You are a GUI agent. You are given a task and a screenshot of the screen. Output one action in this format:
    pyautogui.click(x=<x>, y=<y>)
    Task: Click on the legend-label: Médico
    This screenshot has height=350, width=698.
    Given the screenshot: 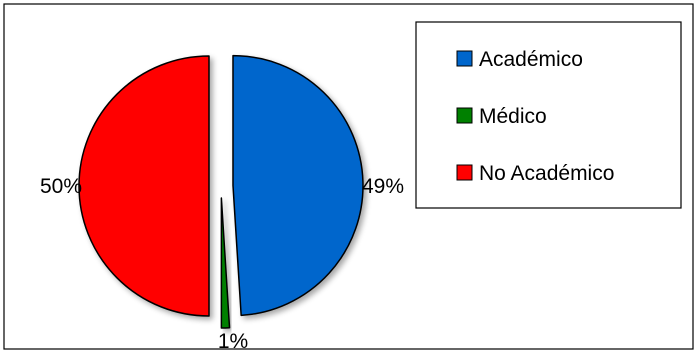 What is the action you would take?
    pyautogui.click(x=513, y=116)
    